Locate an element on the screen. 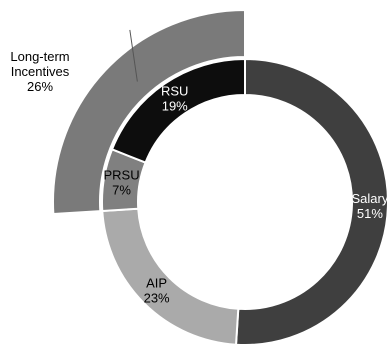 The height and width of the screenshot is (352, 387). inner-slice-value-salary: 51% is located at coordinates (370, 213).